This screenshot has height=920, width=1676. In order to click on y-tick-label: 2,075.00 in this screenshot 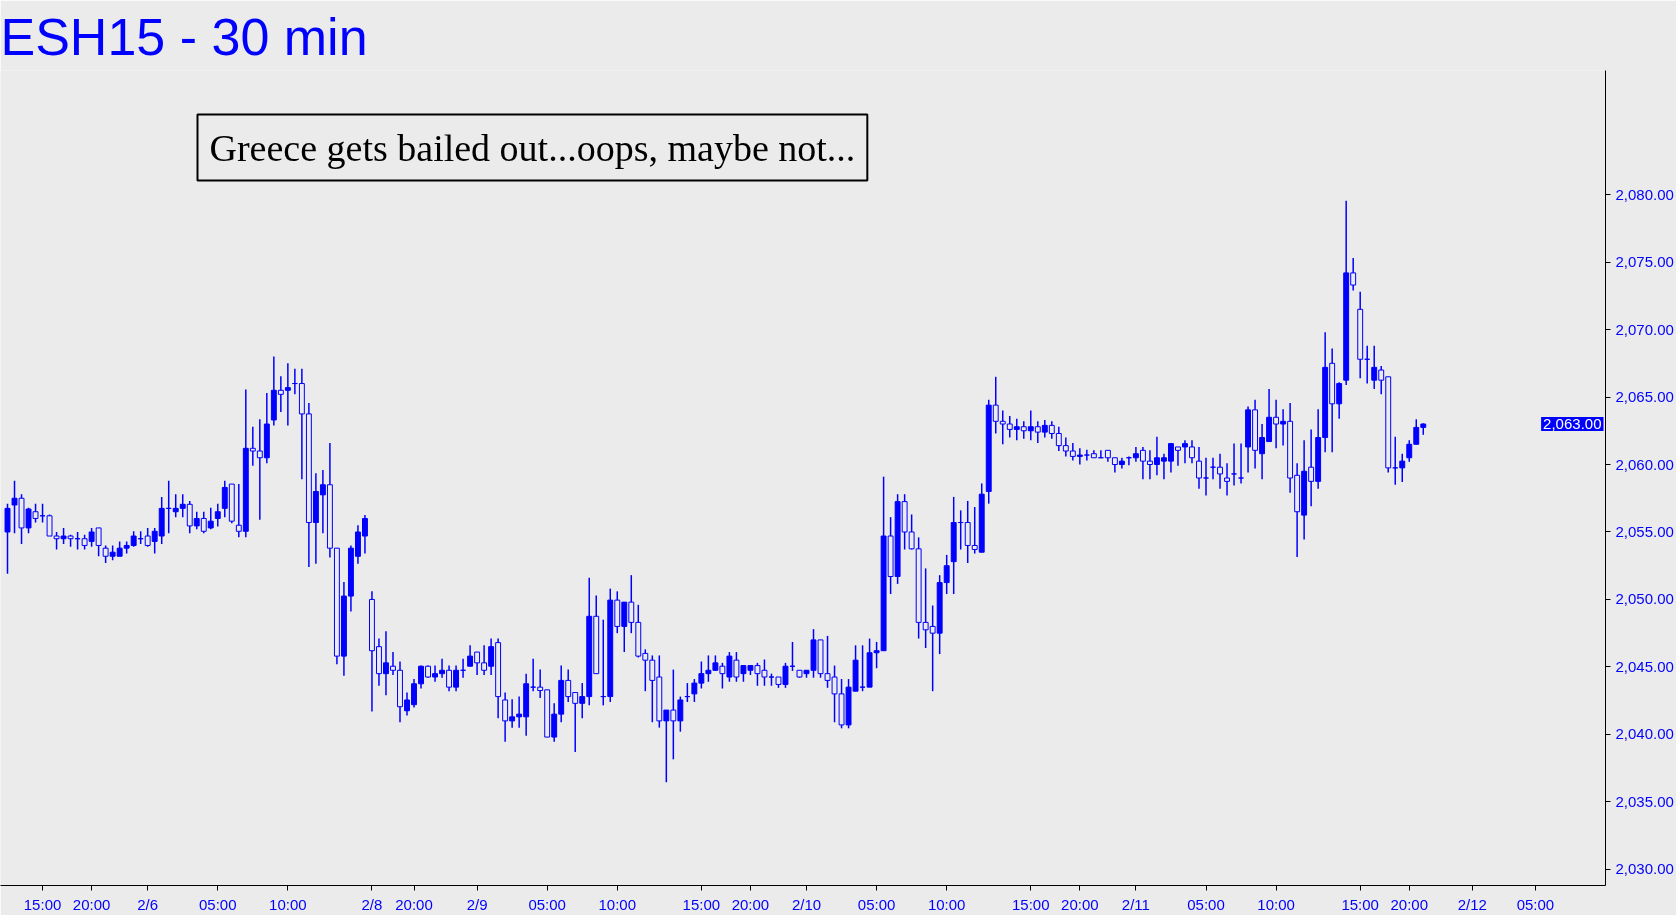, I will do `click(1644, 262)`.